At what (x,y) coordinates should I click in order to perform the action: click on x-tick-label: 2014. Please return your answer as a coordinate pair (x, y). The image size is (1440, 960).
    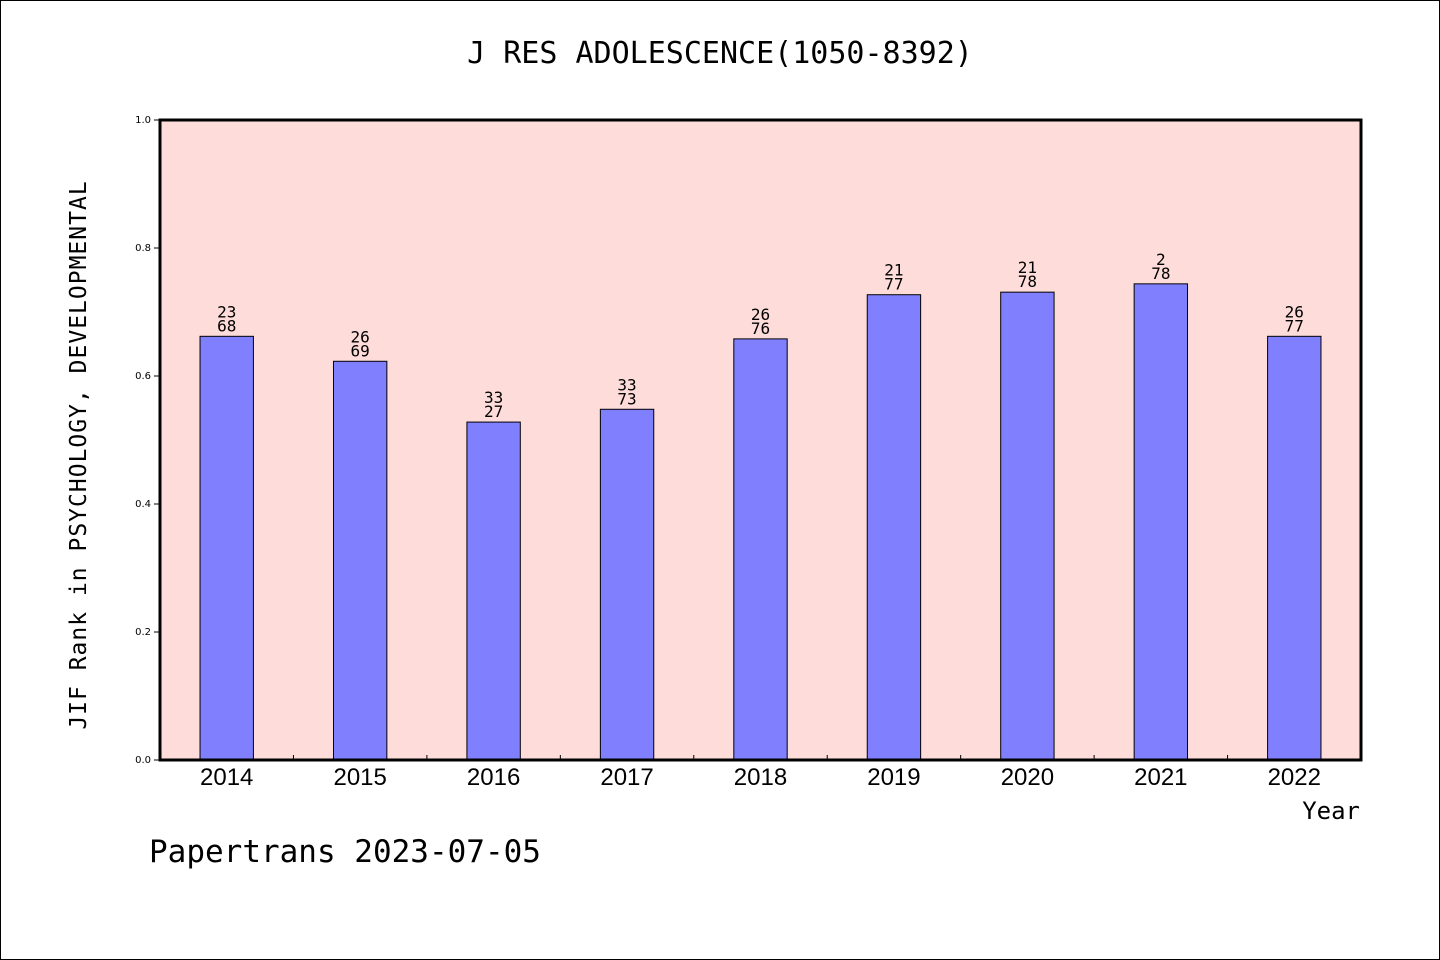
    Looking at the image, I should click on (226, 777).